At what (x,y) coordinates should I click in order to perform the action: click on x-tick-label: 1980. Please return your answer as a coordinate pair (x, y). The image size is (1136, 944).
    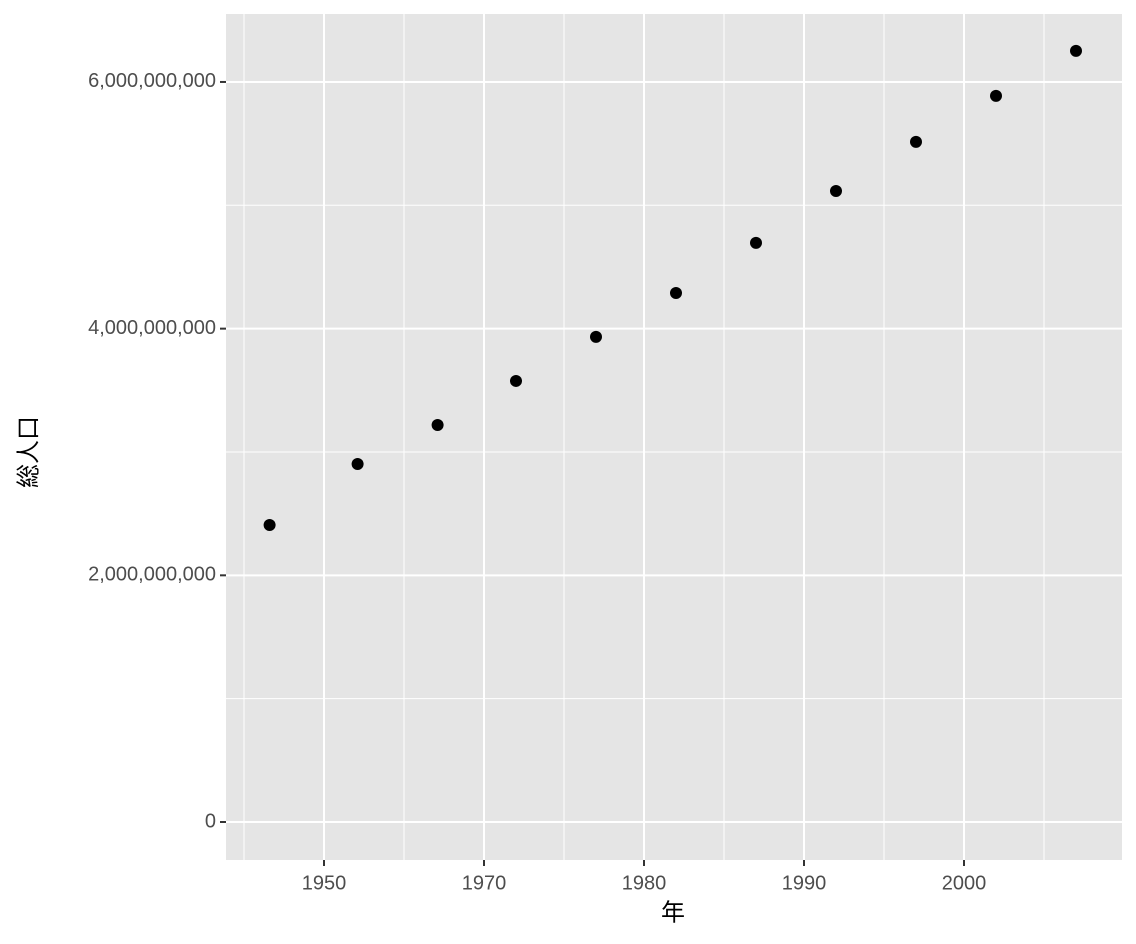
    Looking at the image, I should click on (644, 883).